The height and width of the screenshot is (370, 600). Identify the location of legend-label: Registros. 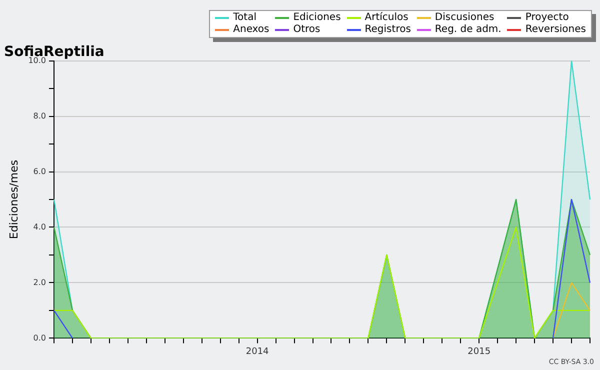
(387, 30).